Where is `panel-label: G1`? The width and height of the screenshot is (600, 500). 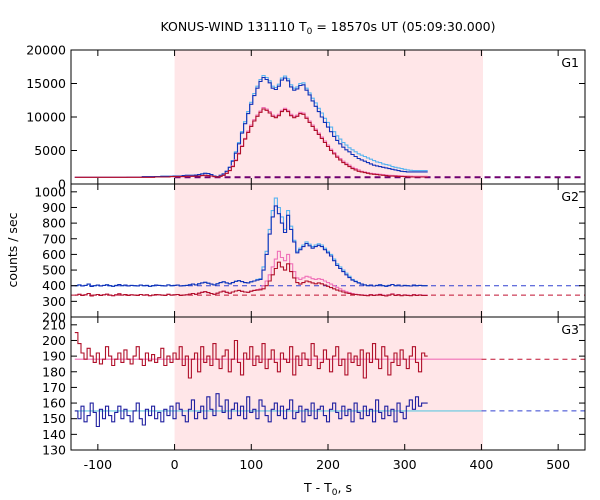 panel-label: G1 is located at coordinates (570, 62).